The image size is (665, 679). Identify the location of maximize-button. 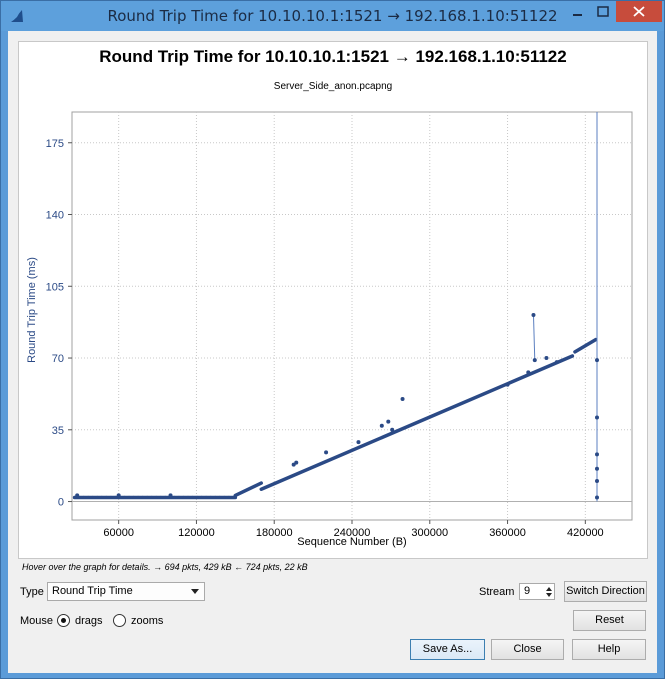
(603, 11).